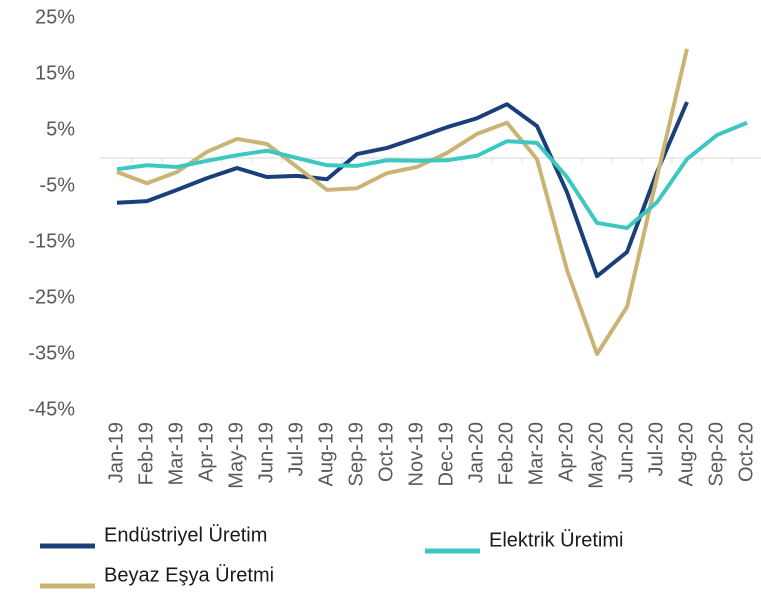 This screenshot has height=596, width=761. What do you see at coordinates (176, 453) in the screenshot?
I see `x-tick-label: Mar-19` at bounding box center [176, 453].